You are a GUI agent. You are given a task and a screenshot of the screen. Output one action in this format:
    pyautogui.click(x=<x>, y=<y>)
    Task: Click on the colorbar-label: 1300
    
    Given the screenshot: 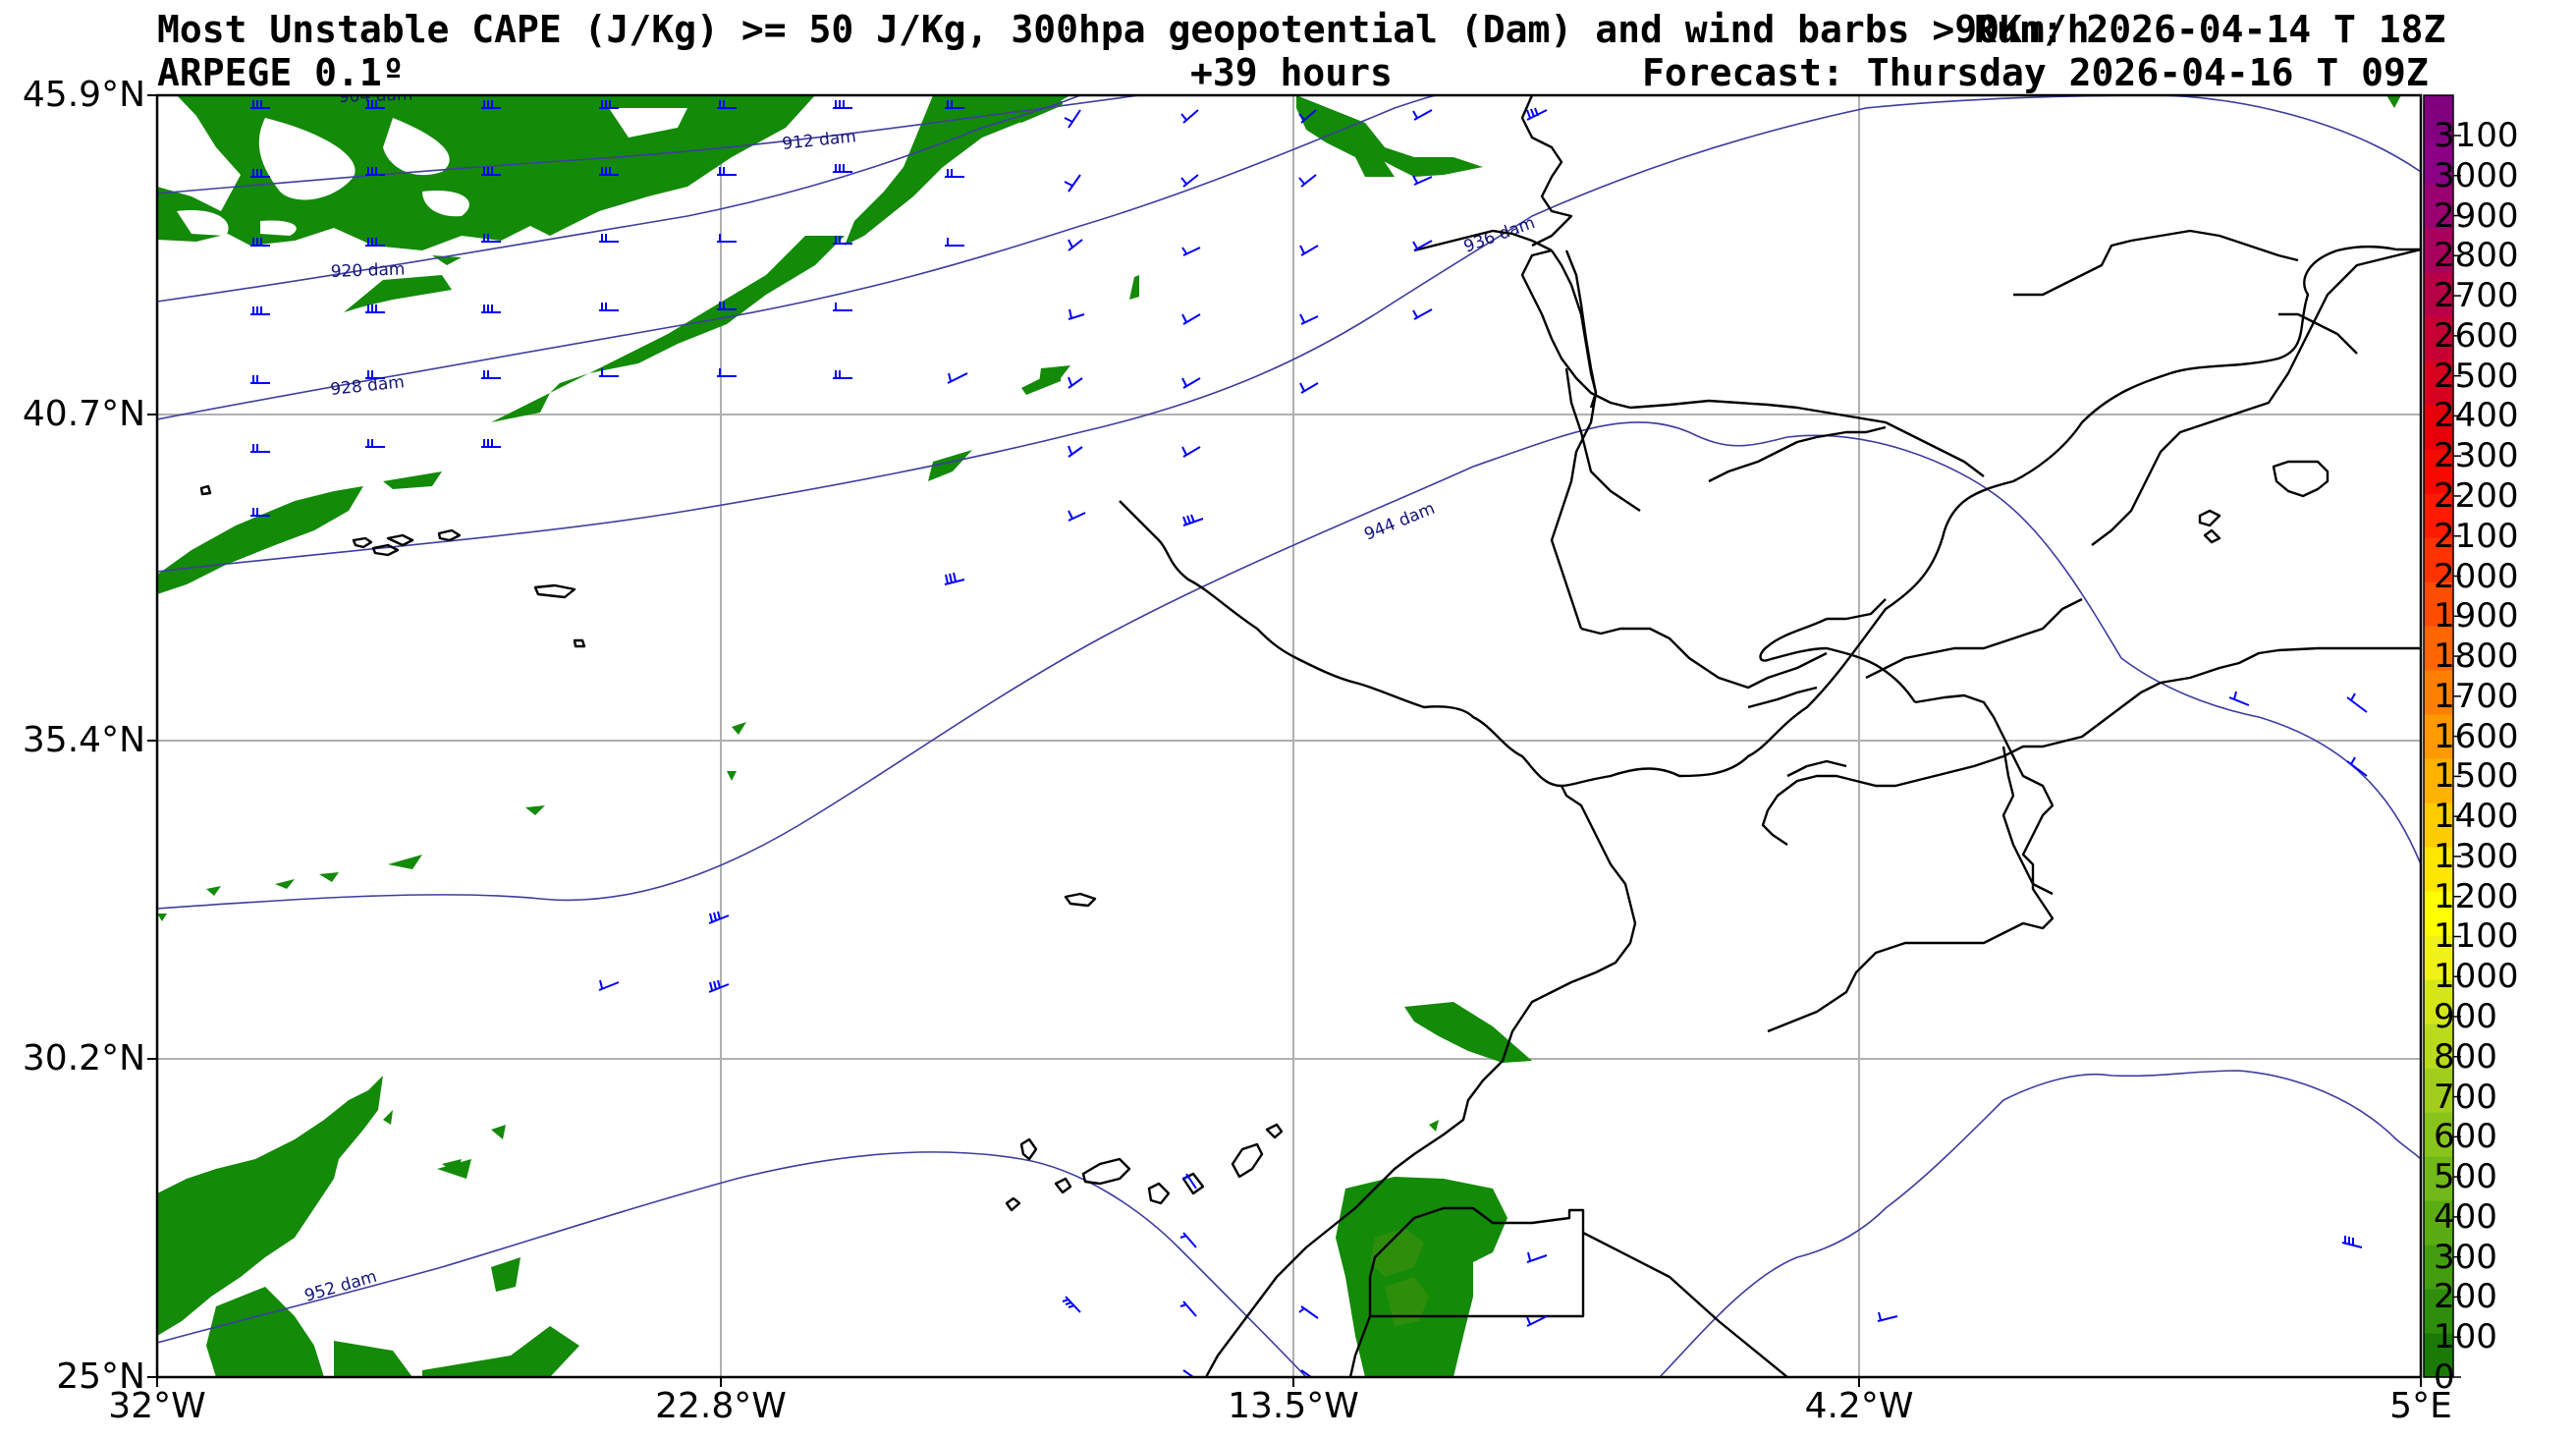 What is the action you would take?
    pyautogui.click(x=2476, y=856)
    